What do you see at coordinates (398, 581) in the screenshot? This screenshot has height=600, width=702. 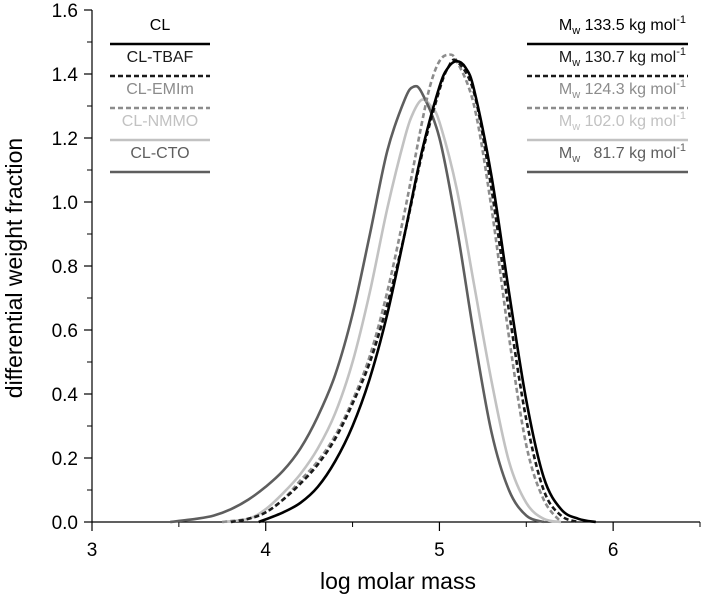 I see `x-axis-title: log molar mass` at bounding box center [398, 581].